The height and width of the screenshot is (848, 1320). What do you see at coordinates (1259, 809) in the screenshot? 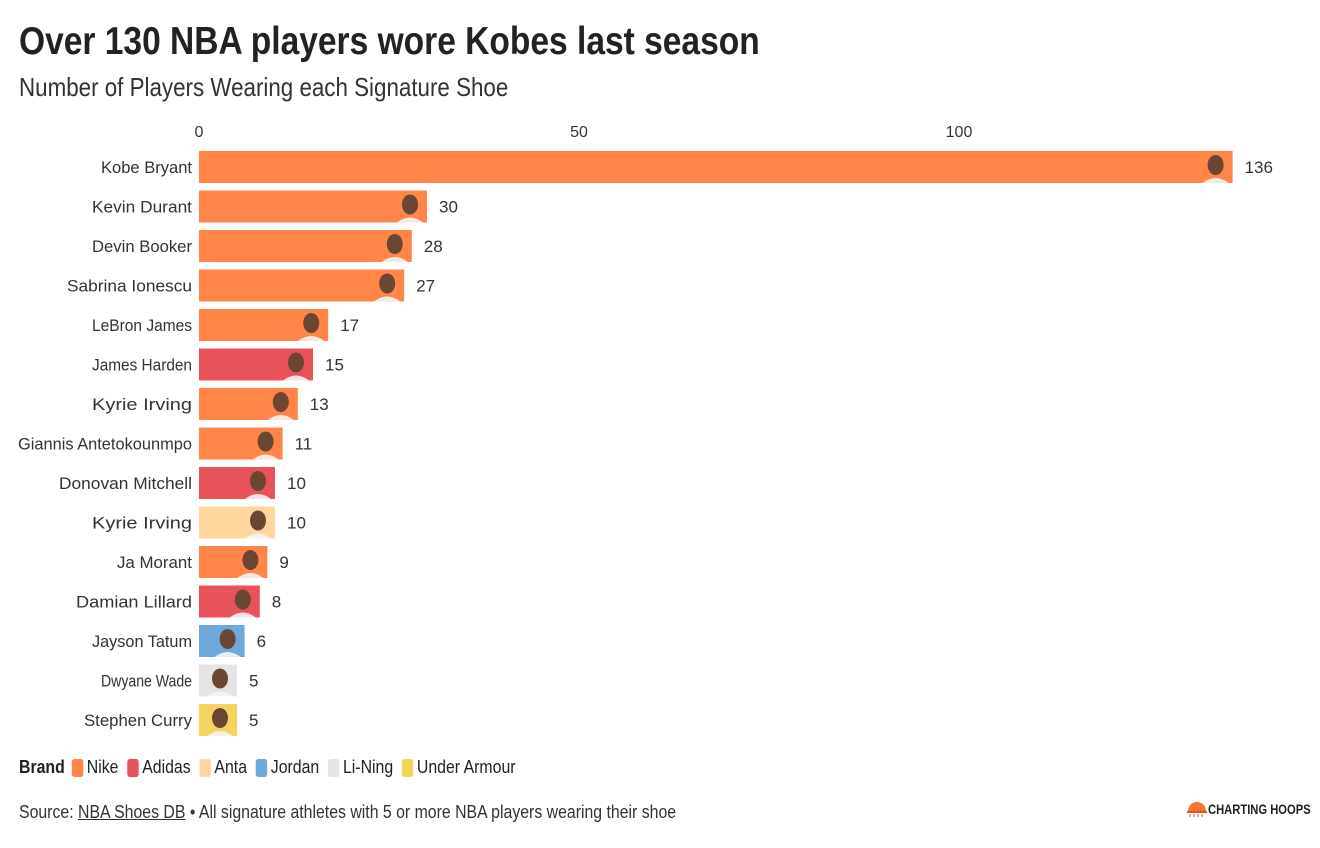
I see `logo-text: CHARTING HOOPS` at bounding box center [1259, 809].